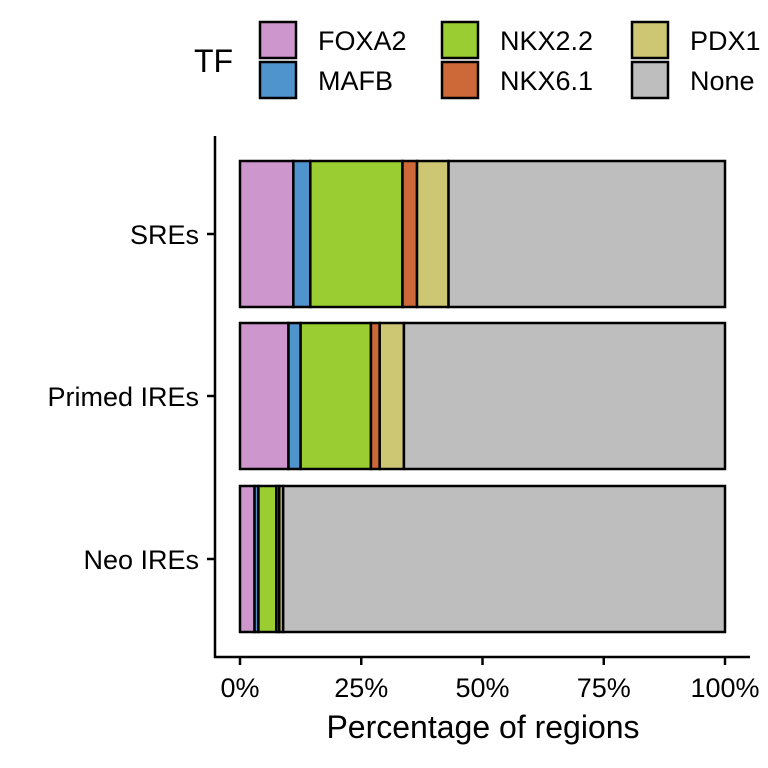 The width and height of the screenshot is (768, 768). Describe the element at coordinates (650, 40) in the screenshot. I see `legend-key-pdx1` at that location.